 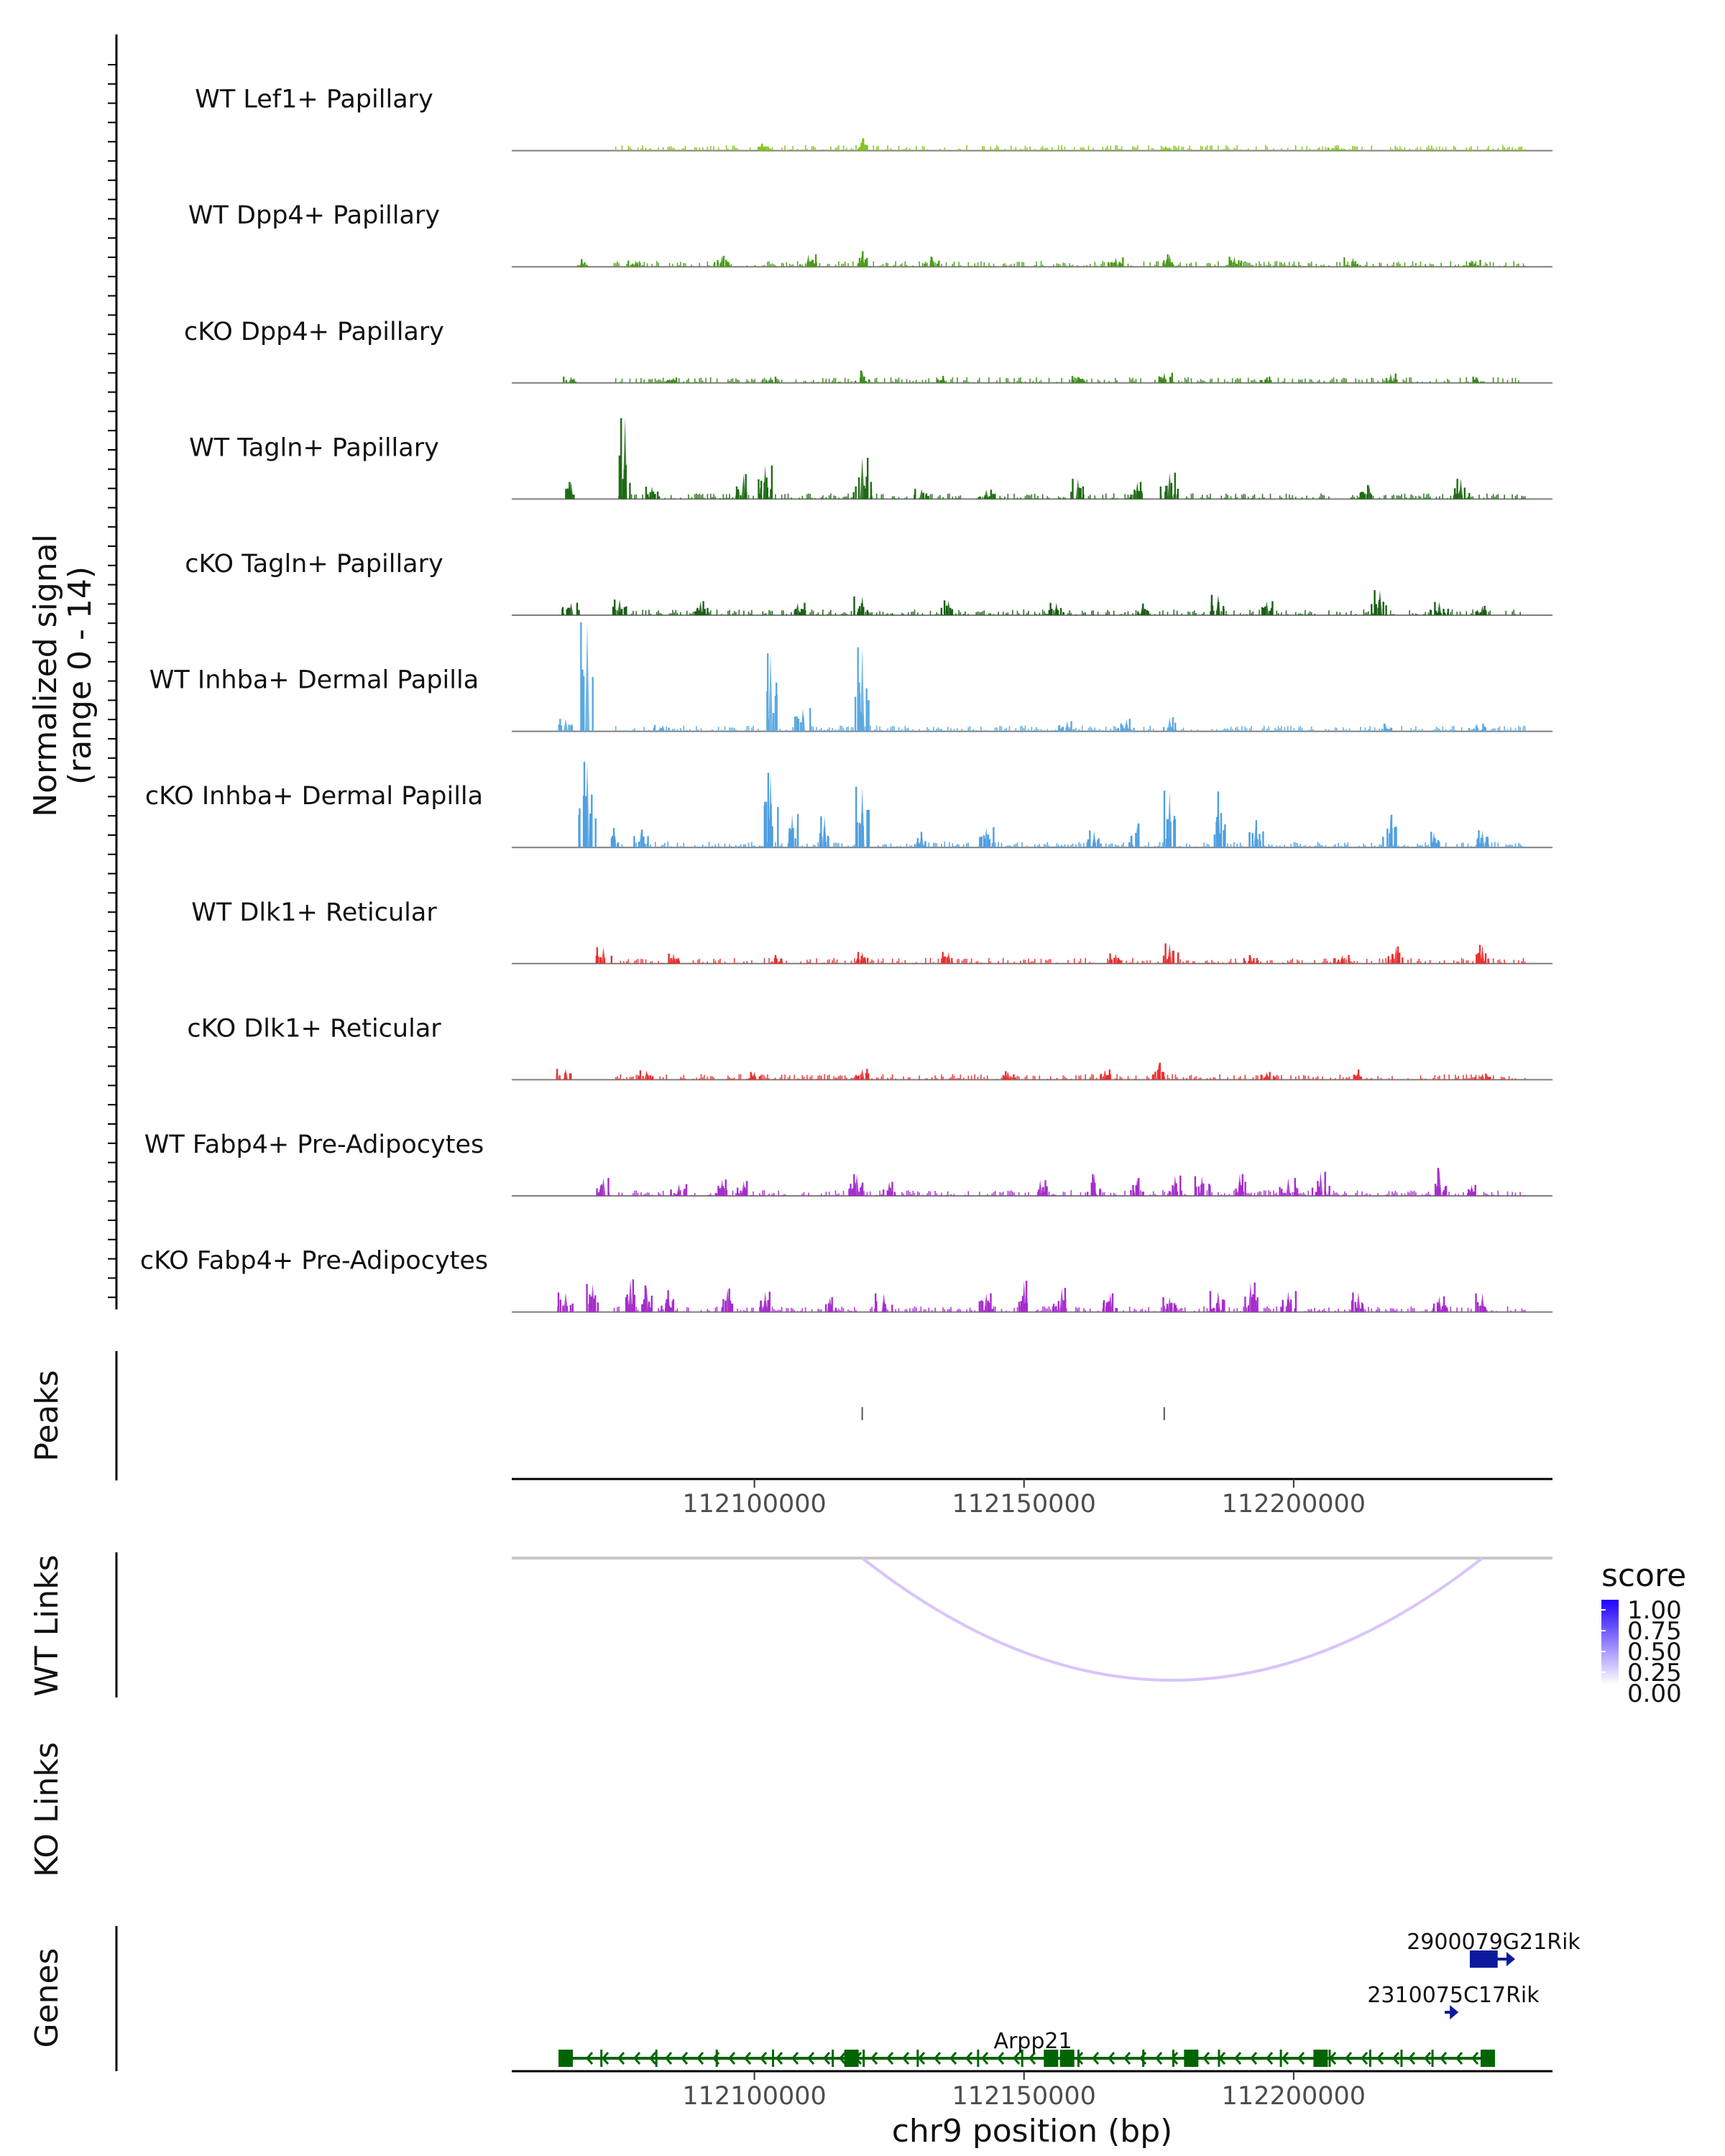 I want to click on x-axis-bottom: 112100000 112150000 112200000, so click(x=1024, y=2091).